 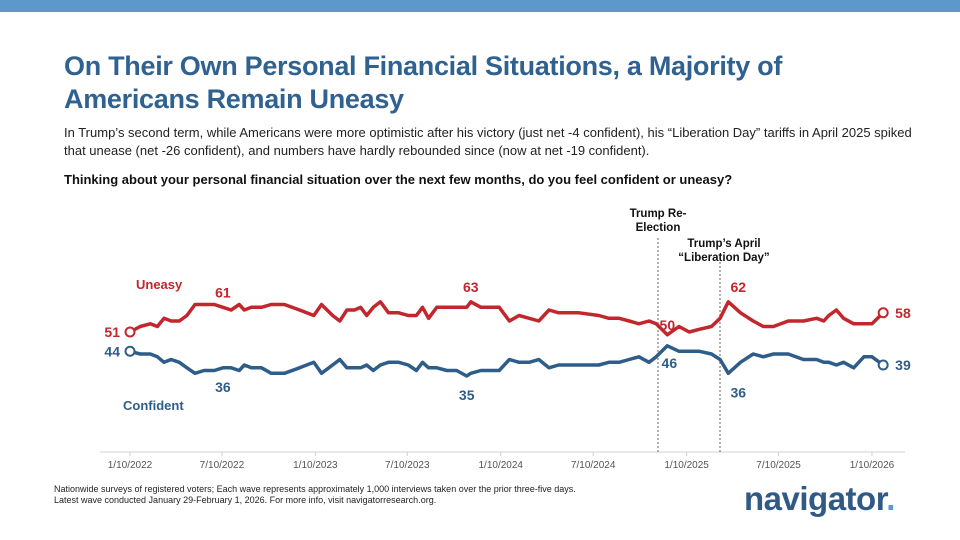 What do you see at coordinates (658, 214) in the screenshot?
I see `event-label: Trump Re-` at bounding box center [658, 214].